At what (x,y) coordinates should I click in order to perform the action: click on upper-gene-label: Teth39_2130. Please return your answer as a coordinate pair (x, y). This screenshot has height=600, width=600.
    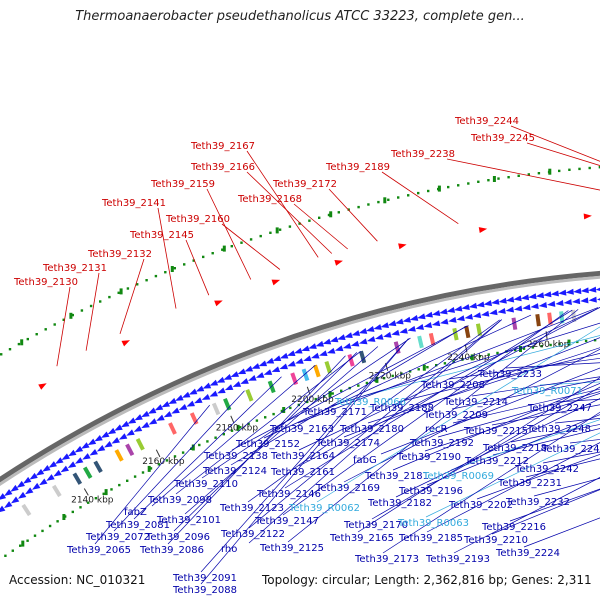
    Looking at the image, I should click on (45, 282).